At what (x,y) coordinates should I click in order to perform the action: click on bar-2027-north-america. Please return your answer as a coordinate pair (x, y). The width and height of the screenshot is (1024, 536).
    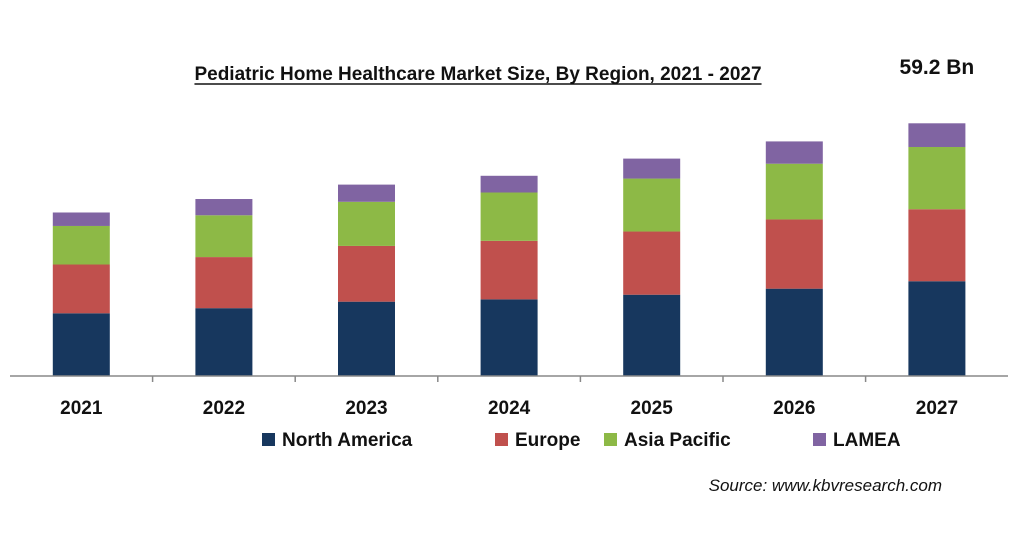
    Looking at the image, I should click on (937, 328).